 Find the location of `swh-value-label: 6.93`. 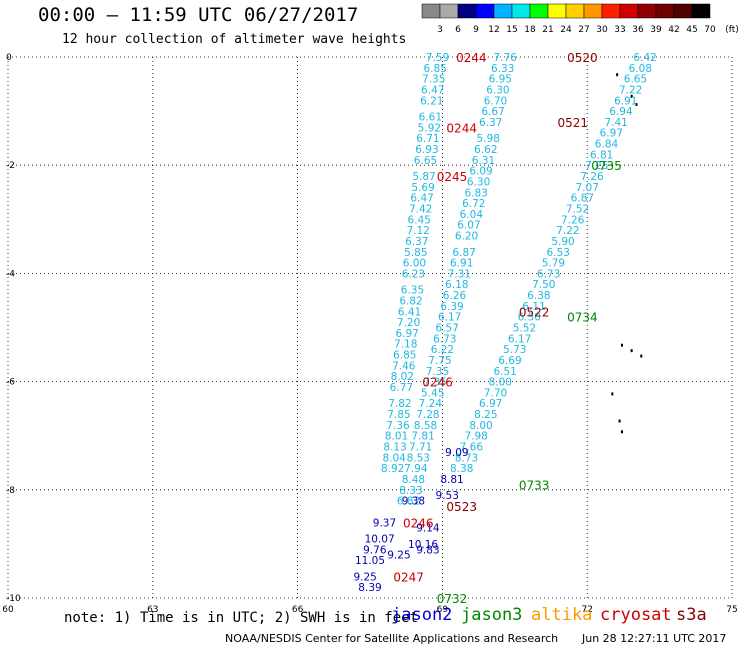

swh-value-label: 6.93 is located at coordinates (426, 150).